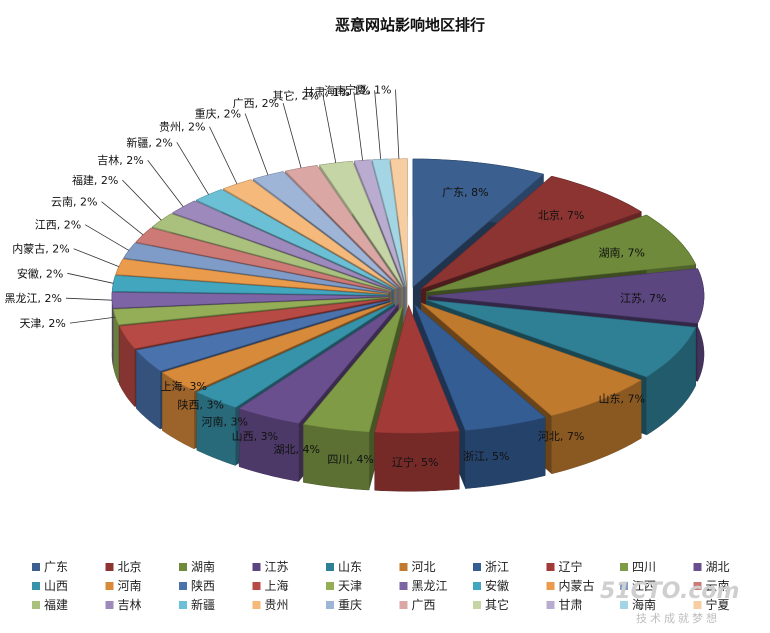 Image resolution: width=770 pixels, height=633 pixels. I want to click on slice-陕西, so click(263, 336).